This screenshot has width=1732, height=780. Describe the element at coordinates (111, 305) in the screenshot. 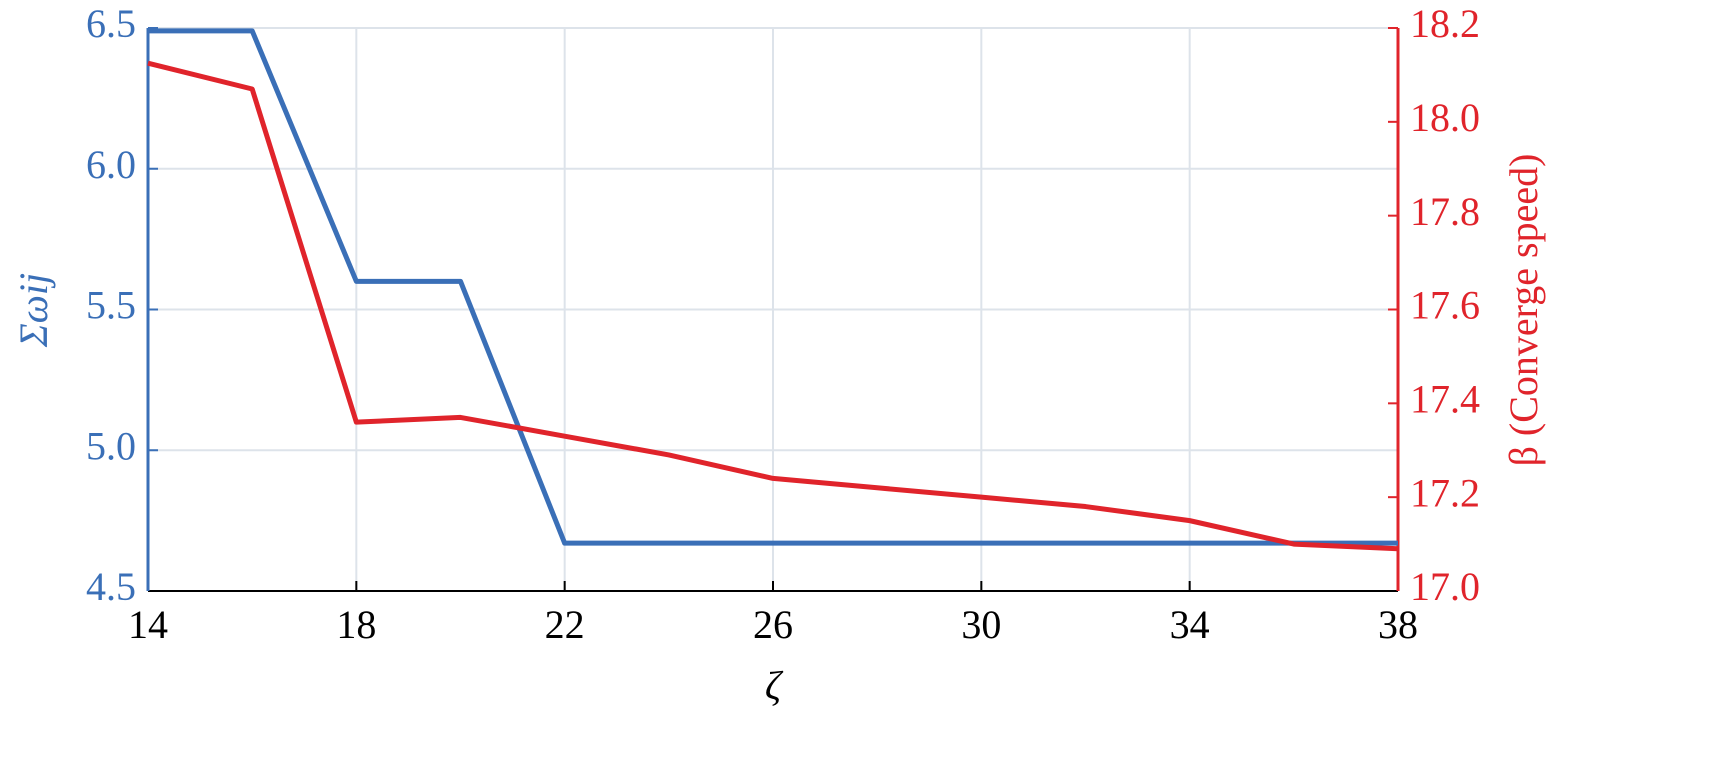

I see `y-tick-label: 5.5` at that location.